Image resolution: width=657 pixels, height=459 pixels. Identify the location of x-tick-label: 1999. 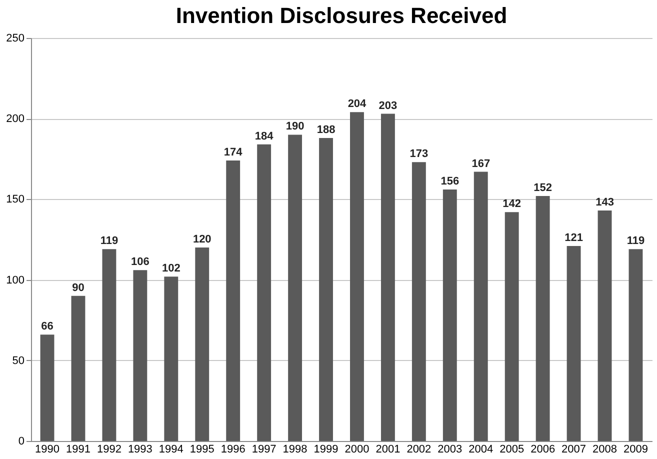
(326, 450).